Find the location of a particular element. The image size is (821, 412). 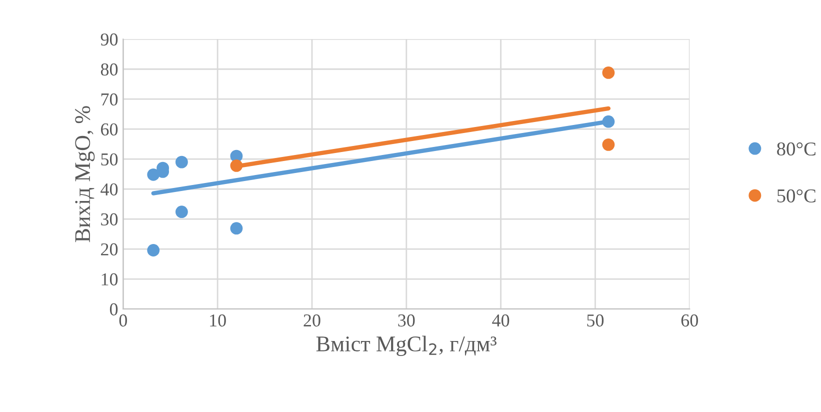

legend-label: 50°C is located at coordinates (796, 195).